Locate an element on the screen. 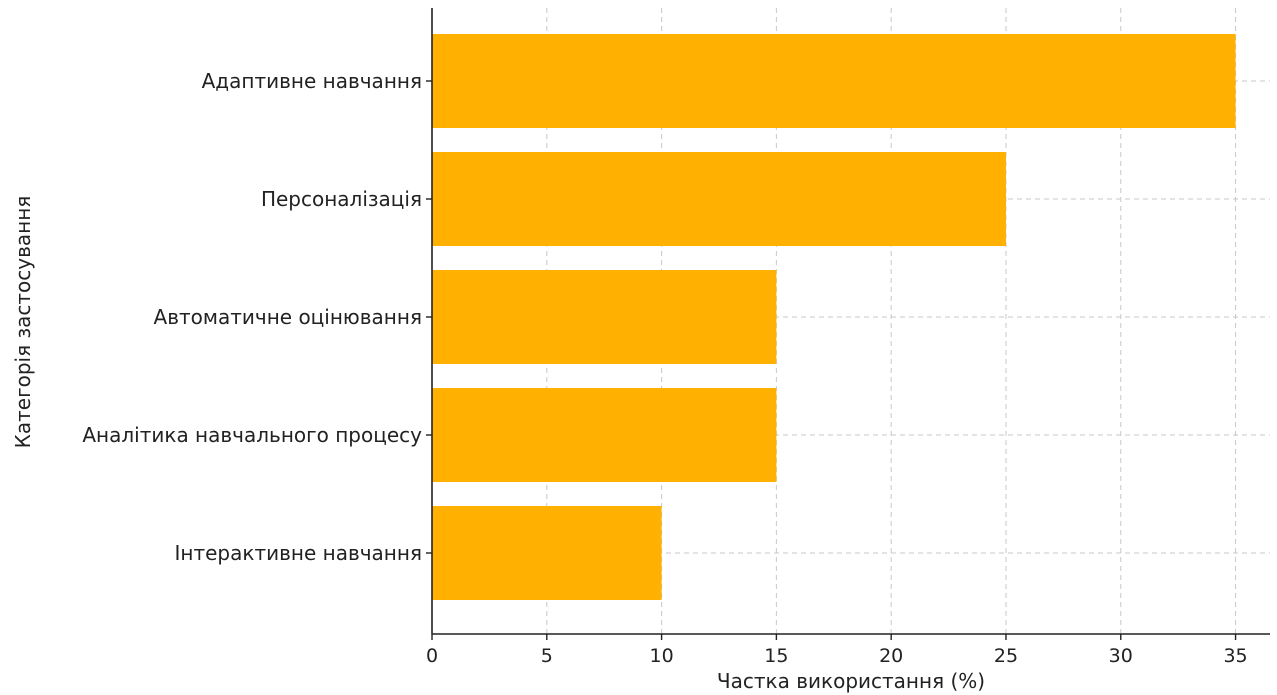  y-tick-label: Адаптивне навчання is located at coordinates (312, 81).